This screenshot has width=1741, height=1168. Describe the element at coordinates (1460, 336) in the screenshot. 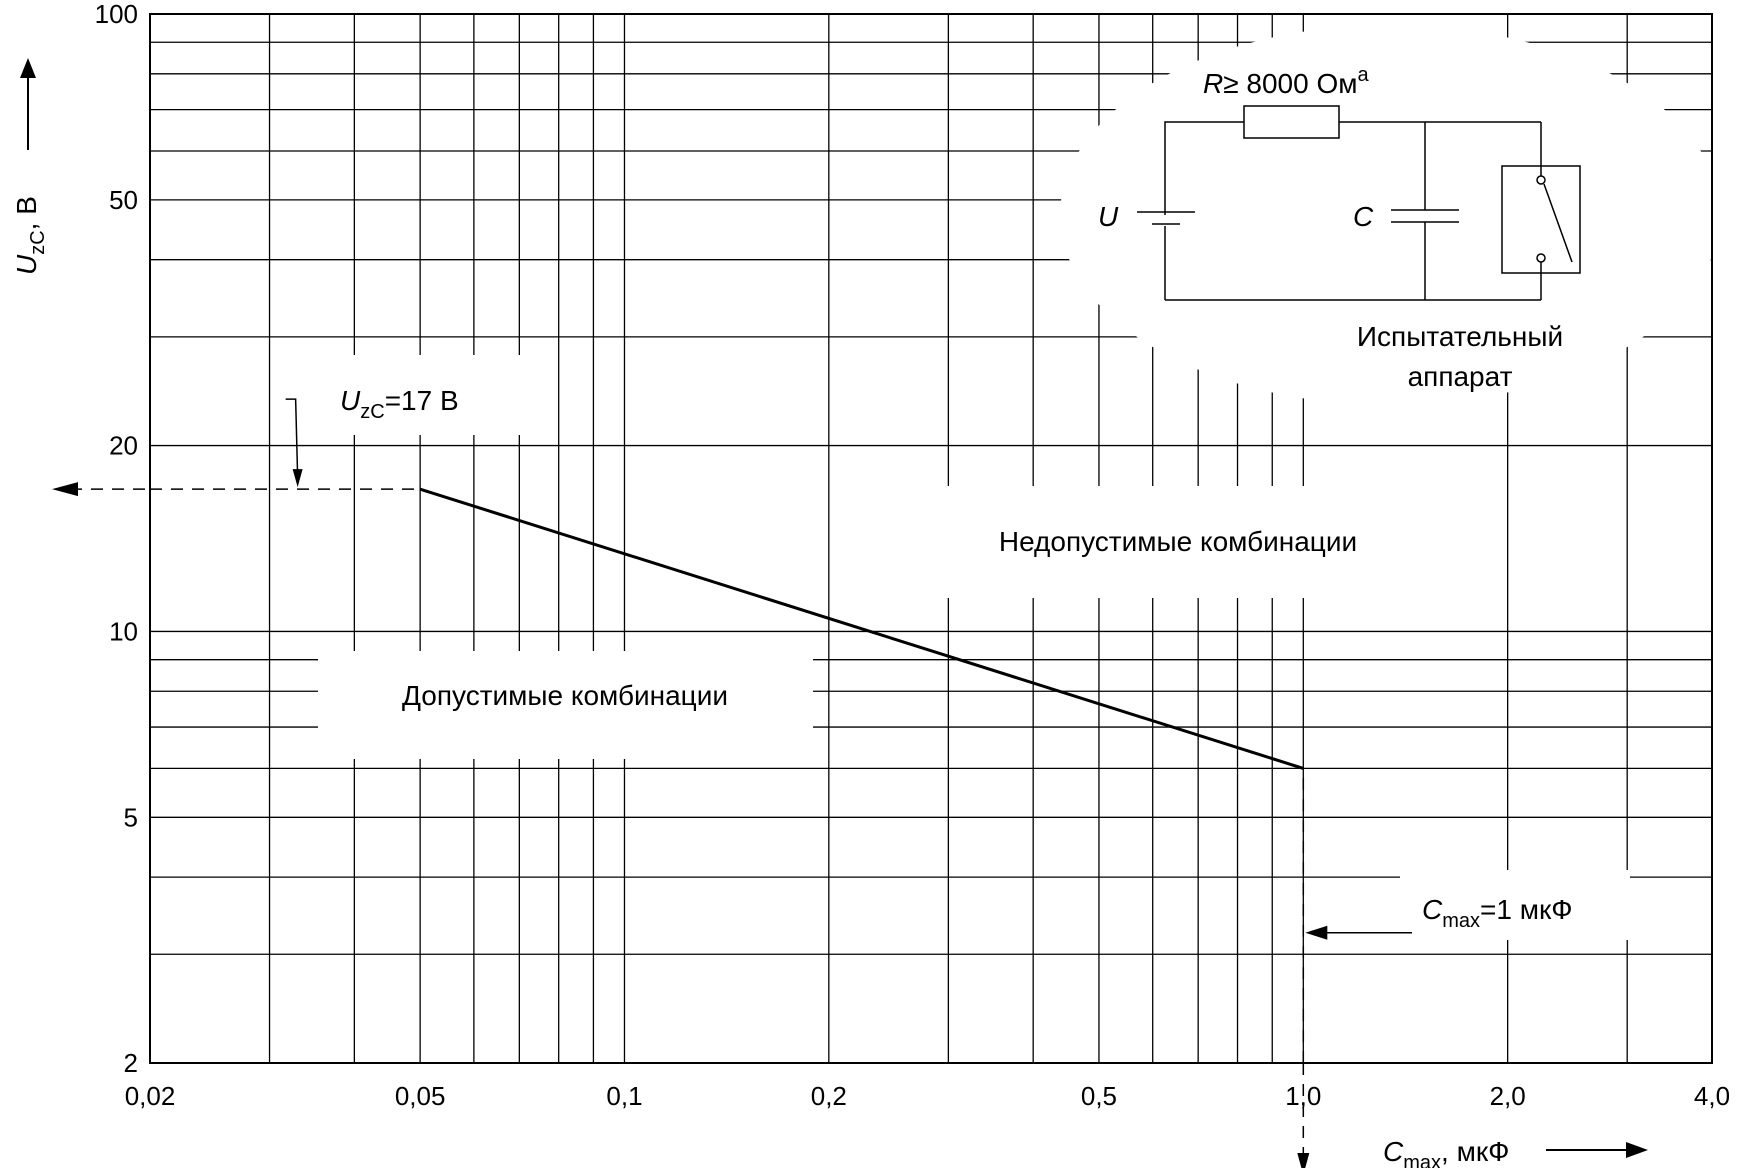

I see `test-apparatus-label-line1: Испытательный` at that location.